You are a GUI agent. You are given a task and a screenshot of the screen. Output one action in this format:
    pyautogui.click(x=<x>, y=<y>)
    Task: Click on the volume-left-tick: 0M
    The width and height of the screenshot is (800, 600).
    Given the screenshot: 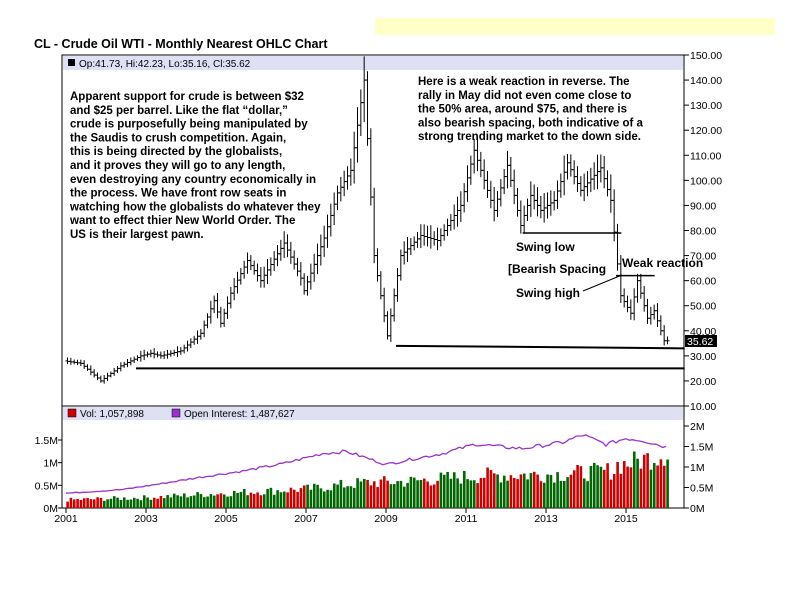 What is the action you would take?
    pyautogui.click(x=50, y=509)
    